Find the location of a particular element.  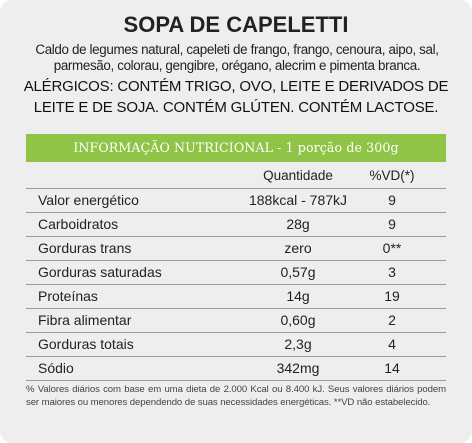

nutrient-name: Sódio is located at coordinates (56, 368).